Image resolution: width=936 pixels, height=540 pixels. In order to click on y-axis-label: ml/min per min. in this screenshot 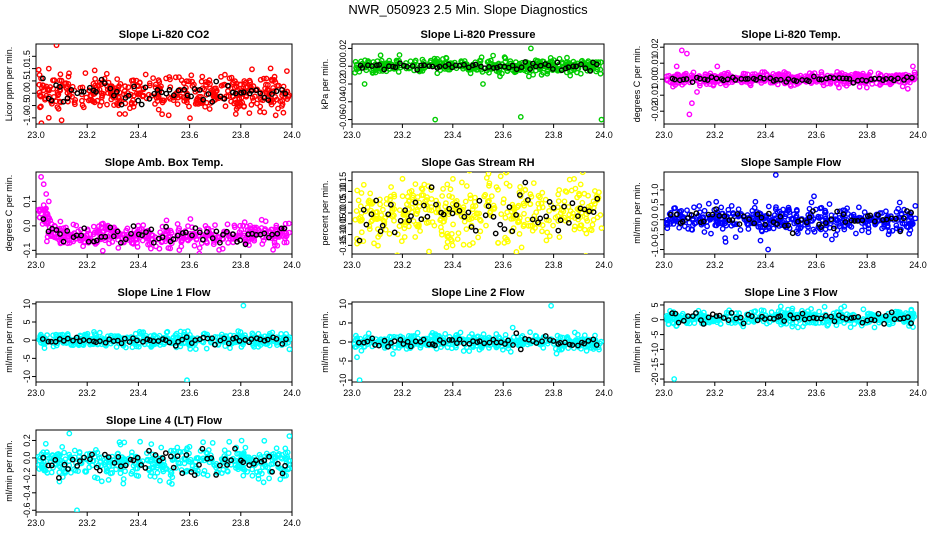, I will do `click(637, 213)`.